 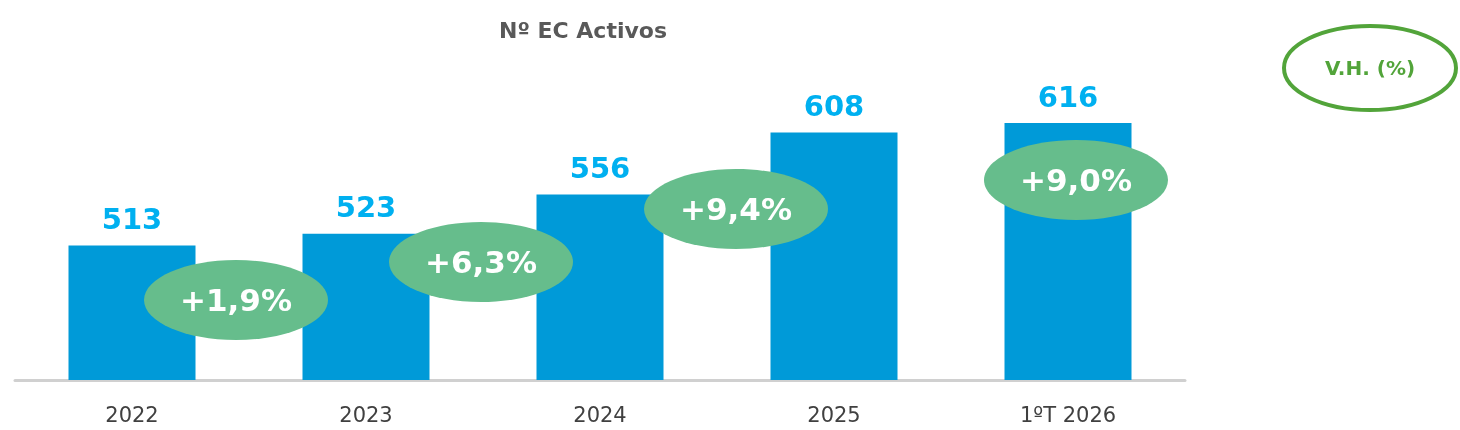 I want to click on data-label: 556, so click(x=600, y=167).